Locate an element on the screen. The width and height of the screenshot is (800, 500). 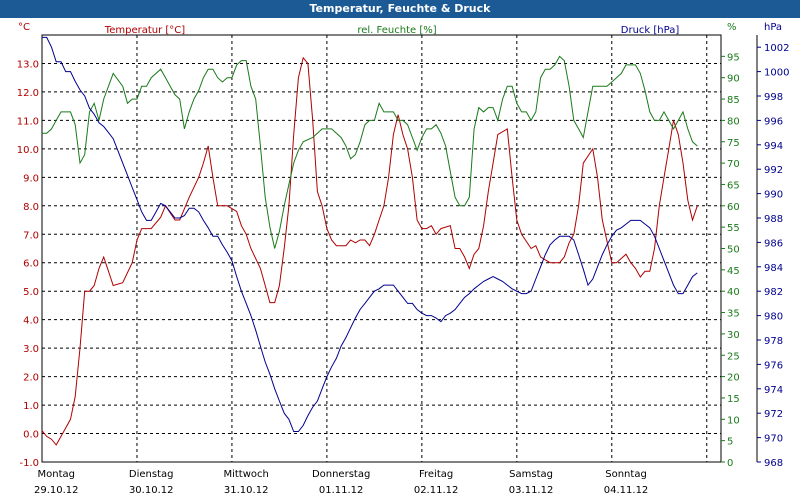
humidity-tick-label: 5 is located at coordinates (730, 442).